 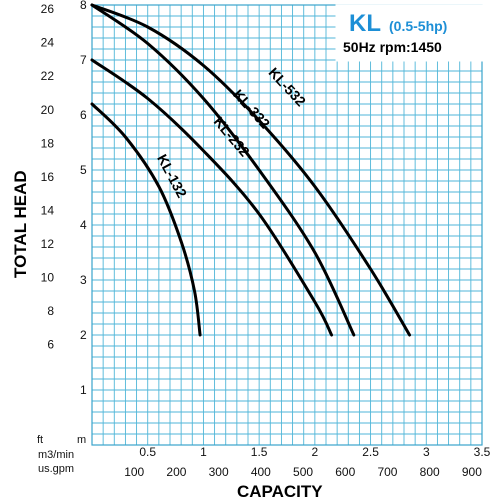 What do you see at coordinates (370, 452) in the screenshot?
I see `x-tick-m3: 2.5` at bounding box center [370, 452].